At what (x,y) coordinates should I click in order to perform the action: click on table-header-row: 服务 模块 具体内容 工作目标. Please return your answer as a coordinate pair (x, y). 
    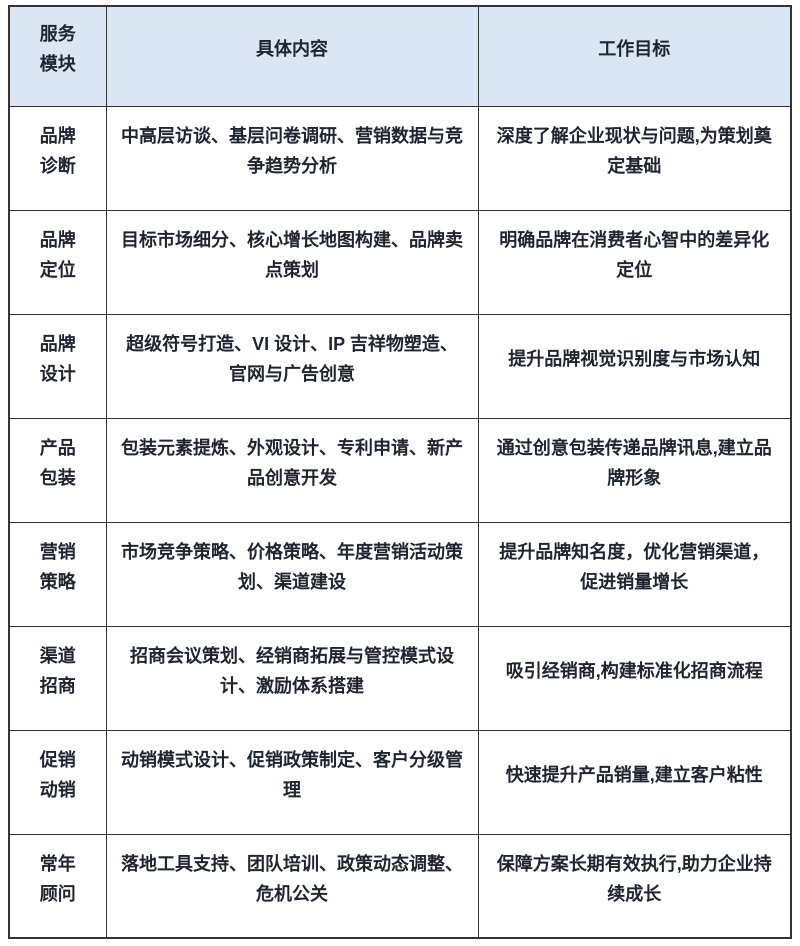
    Looking at the image, I should click on (400, 56).